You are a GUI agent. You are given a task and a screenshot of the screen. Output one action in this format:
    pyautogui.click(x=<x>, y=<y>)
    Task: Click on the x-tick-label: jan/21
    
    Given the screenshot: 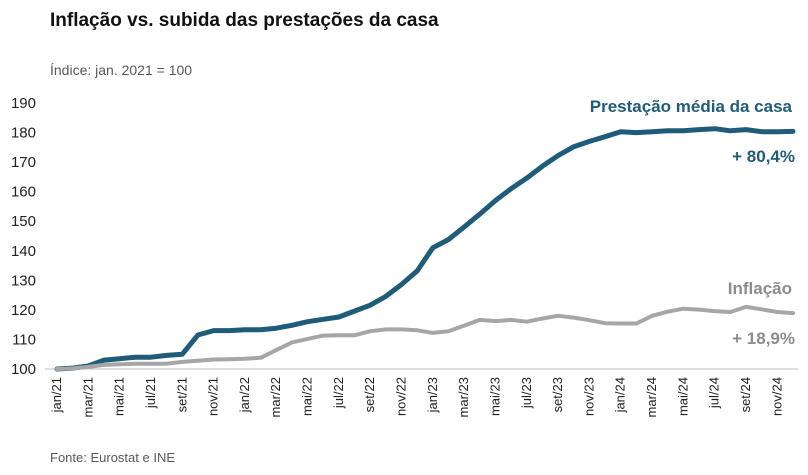 What is the action you would take?
    pyautogui.click(x=56, y=395)
    